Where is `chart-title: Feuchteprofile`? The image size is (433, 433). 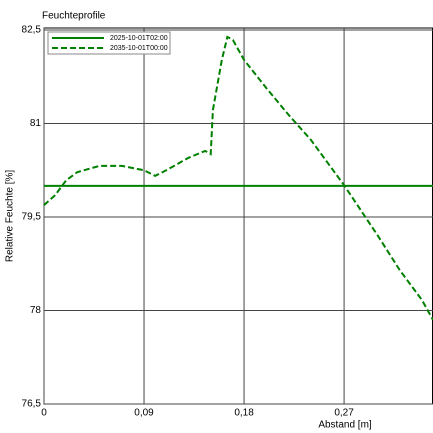 chart-title: Feuchteprofile is located at coordinates (74, 16).